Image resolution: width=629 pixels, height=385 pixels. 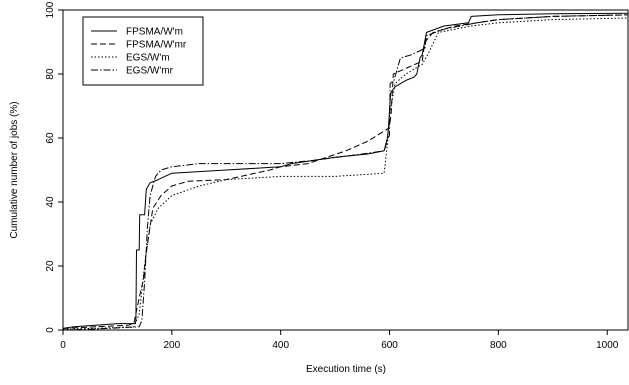 I want to click on y-axis-title: Cumulative number of jobs (%), so click(x=14, y=169).